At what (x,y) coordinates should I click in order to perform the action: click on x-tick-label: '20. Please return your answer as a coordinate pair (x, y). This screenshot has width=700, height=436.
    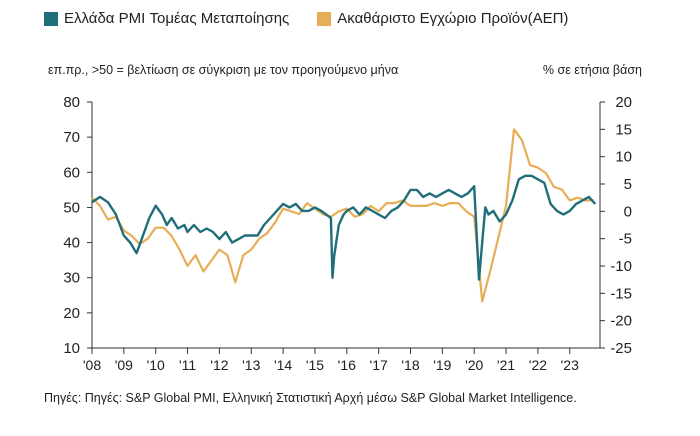
    Looking at the image, I should click on (474, 365).